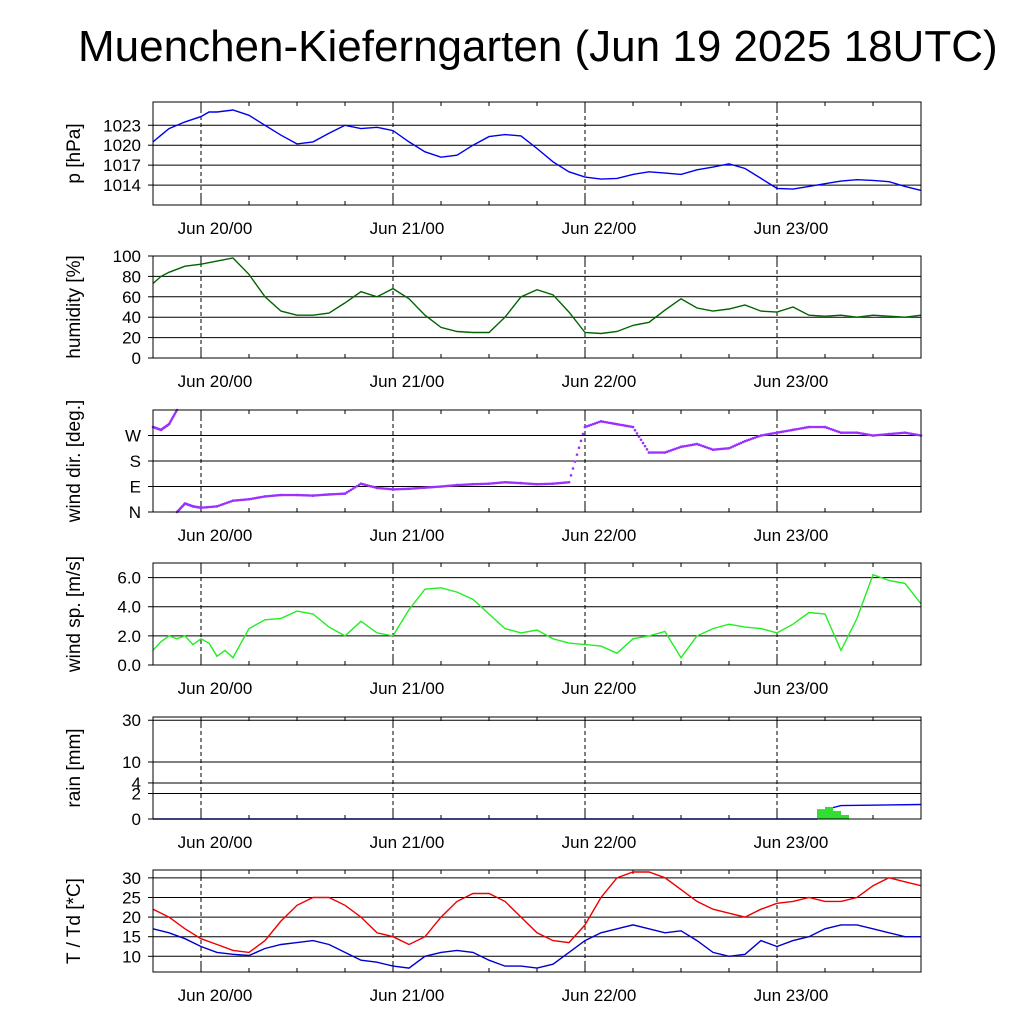 The width and height of the screenshot is (1024, 1024). Describe the element at coordinates (135, 487) in the screenshot. I see `y-tick-label: E` at that location.